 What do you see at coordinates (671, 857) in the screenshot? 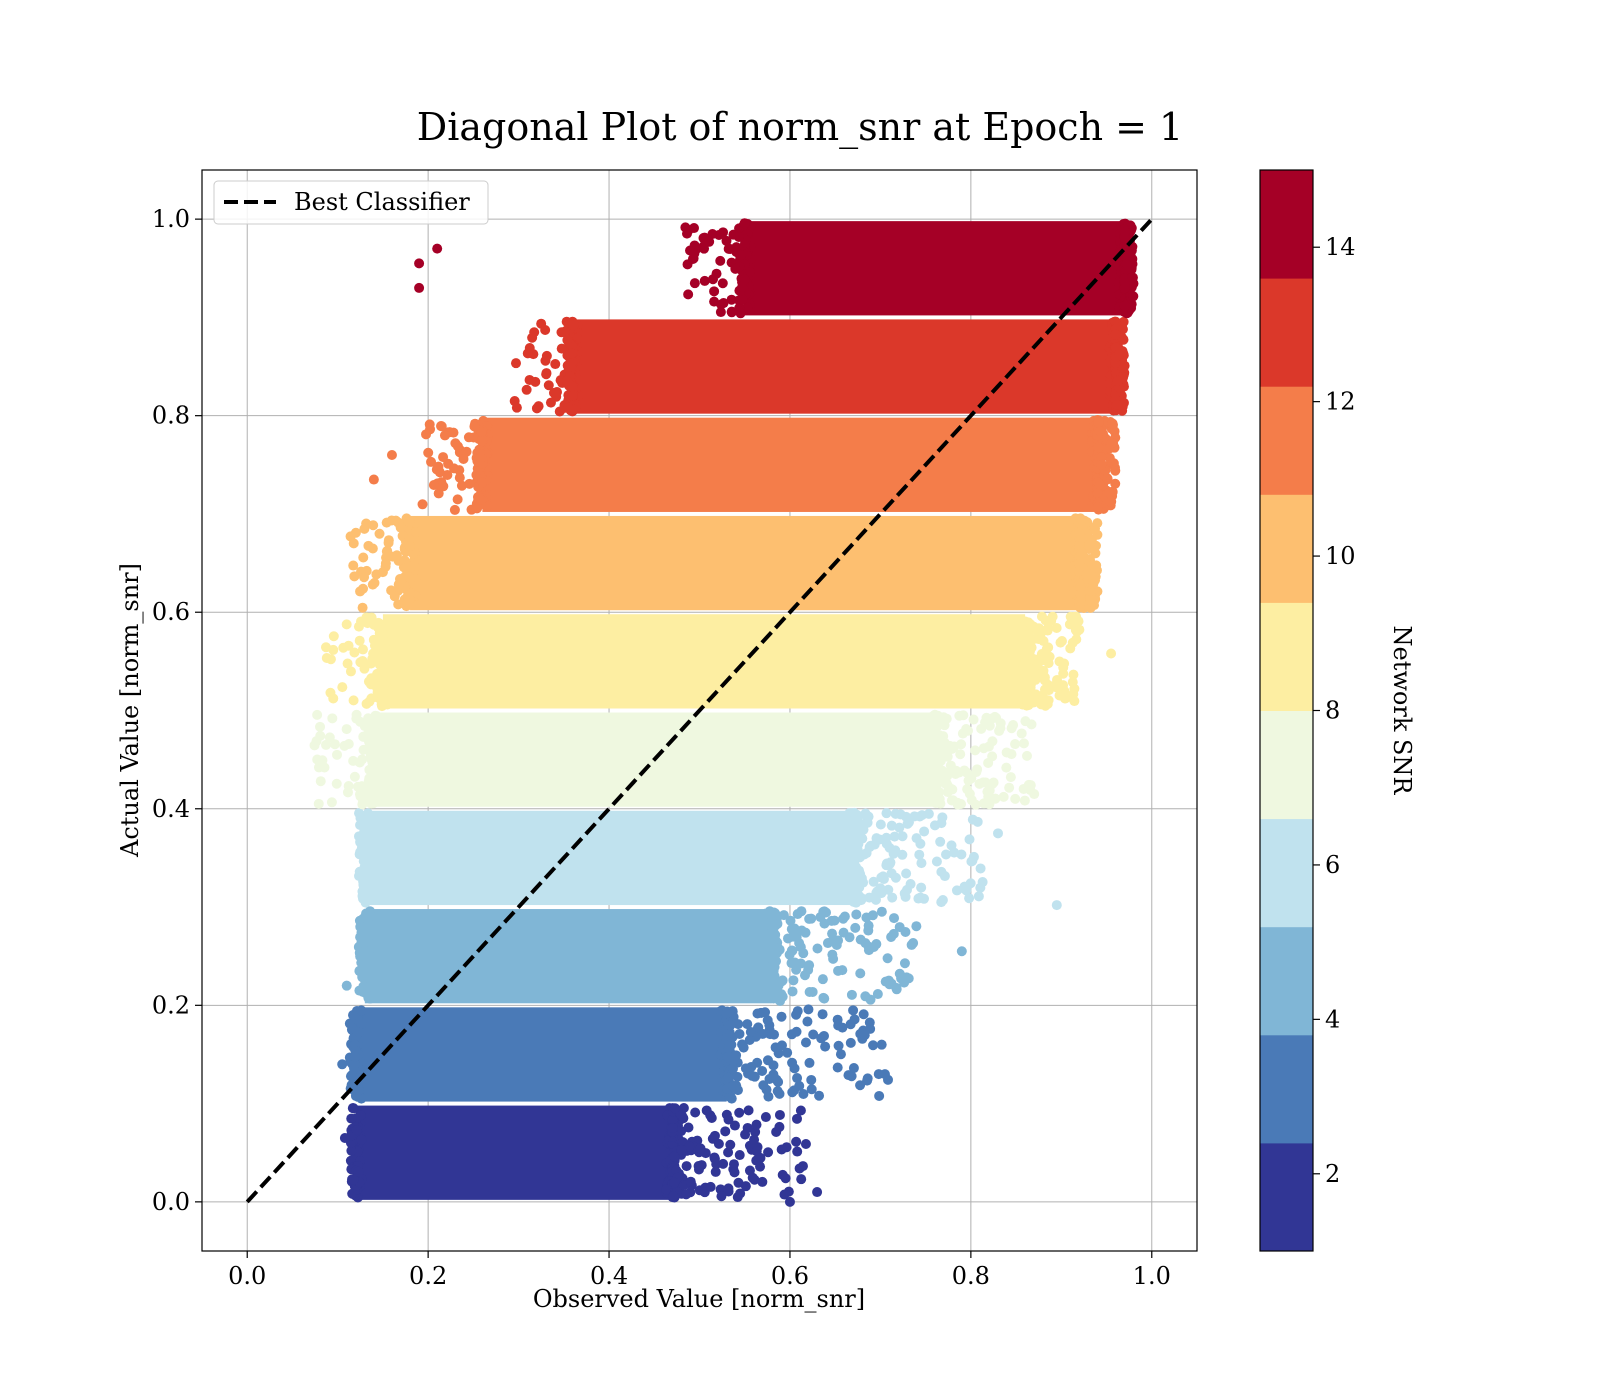
I see `band-4-points` at bounding box center [671, 857].